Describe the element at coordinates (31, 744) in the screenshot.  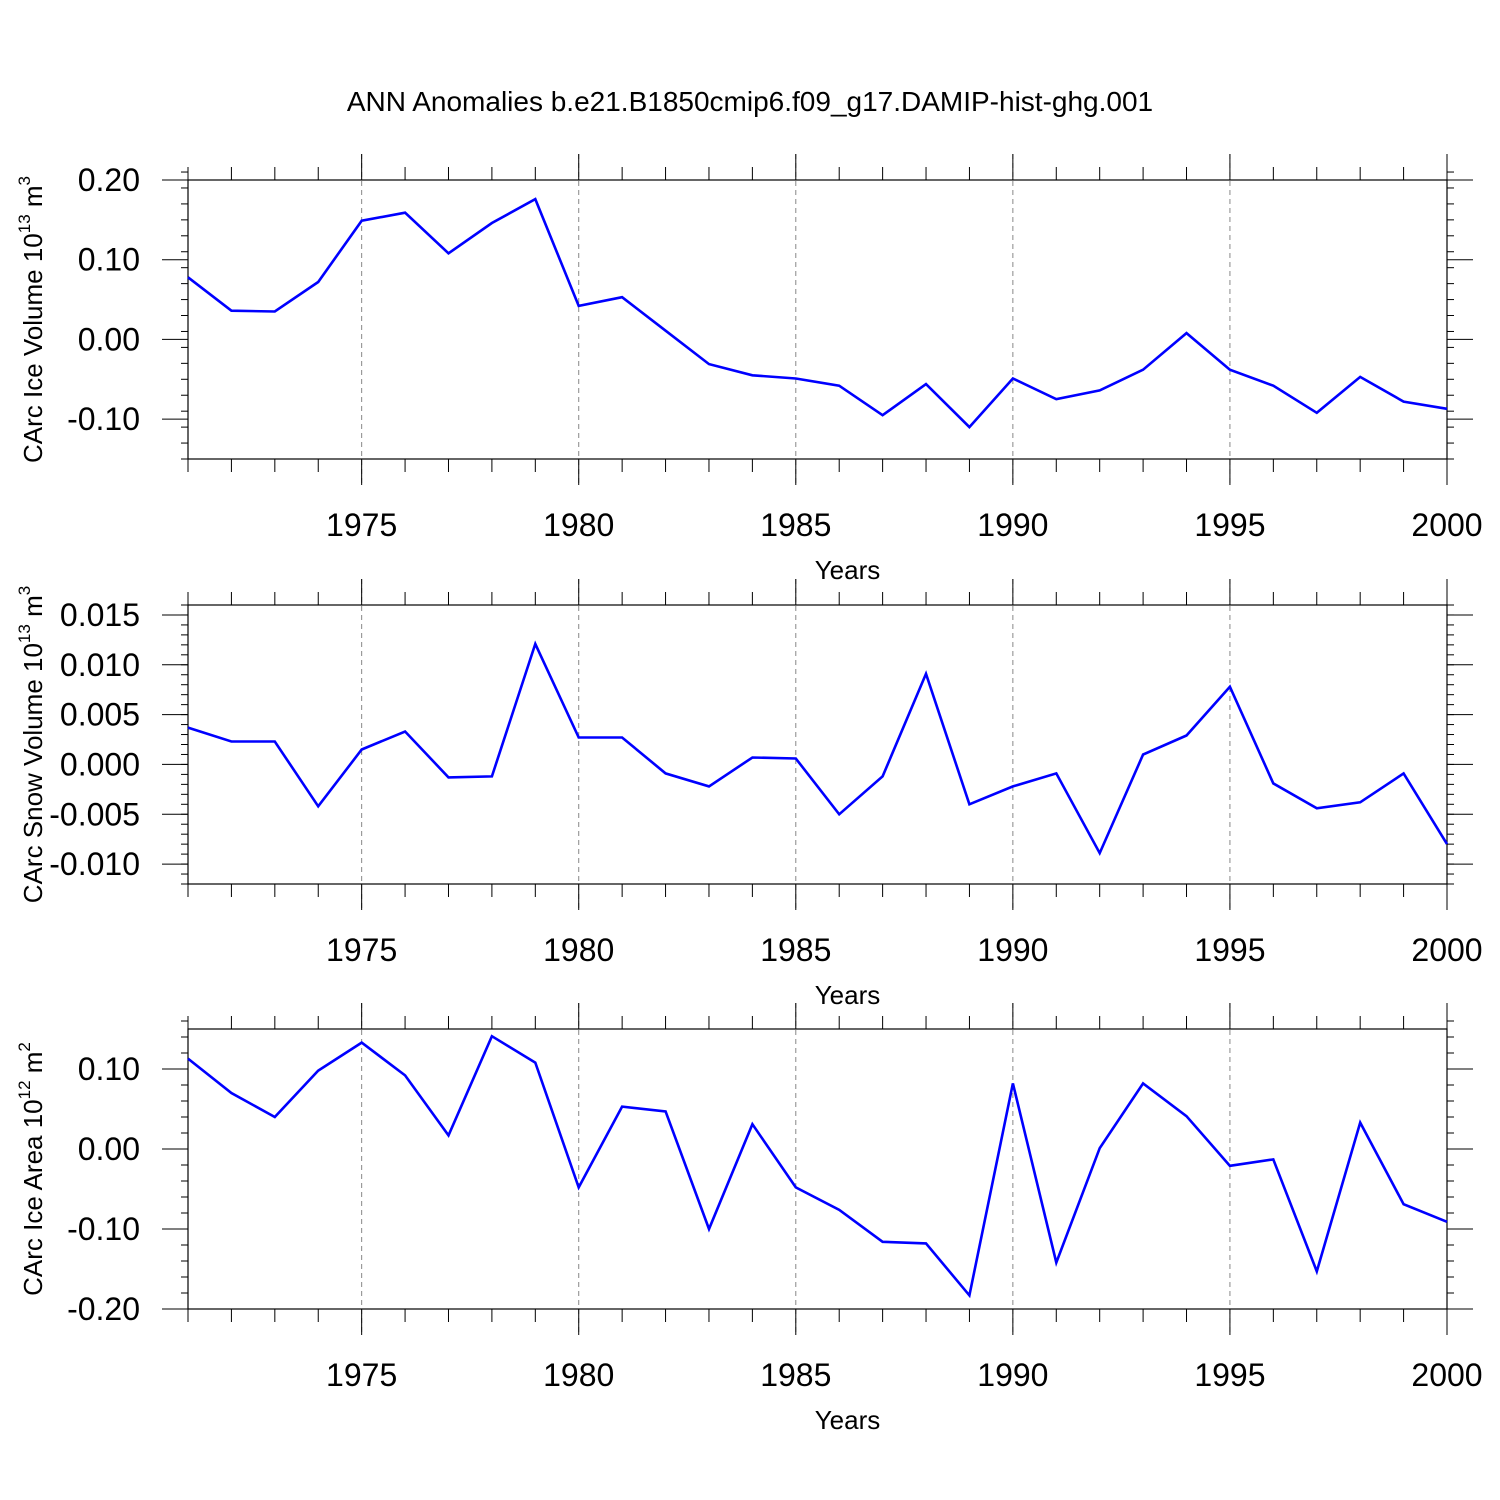
I see `y-axis-label: CArc Snow Volume 1013 m3` at that location.